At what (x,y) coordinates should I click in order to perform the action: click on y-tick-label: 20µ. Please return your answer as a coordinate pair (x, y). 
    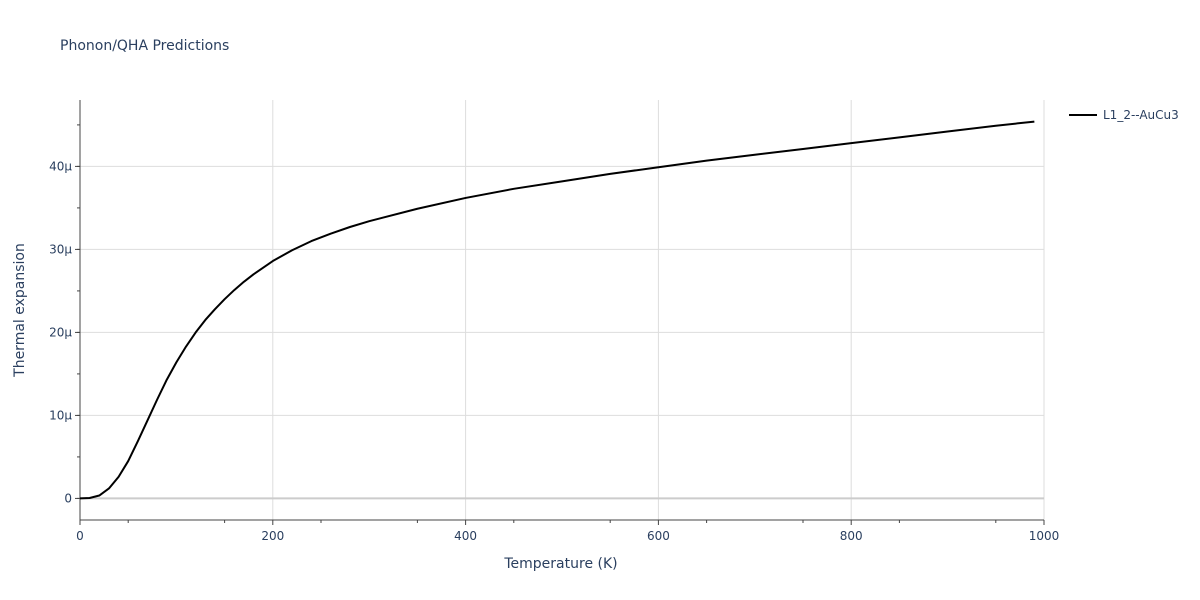
    Looking at the image, I should click on (60, 332).